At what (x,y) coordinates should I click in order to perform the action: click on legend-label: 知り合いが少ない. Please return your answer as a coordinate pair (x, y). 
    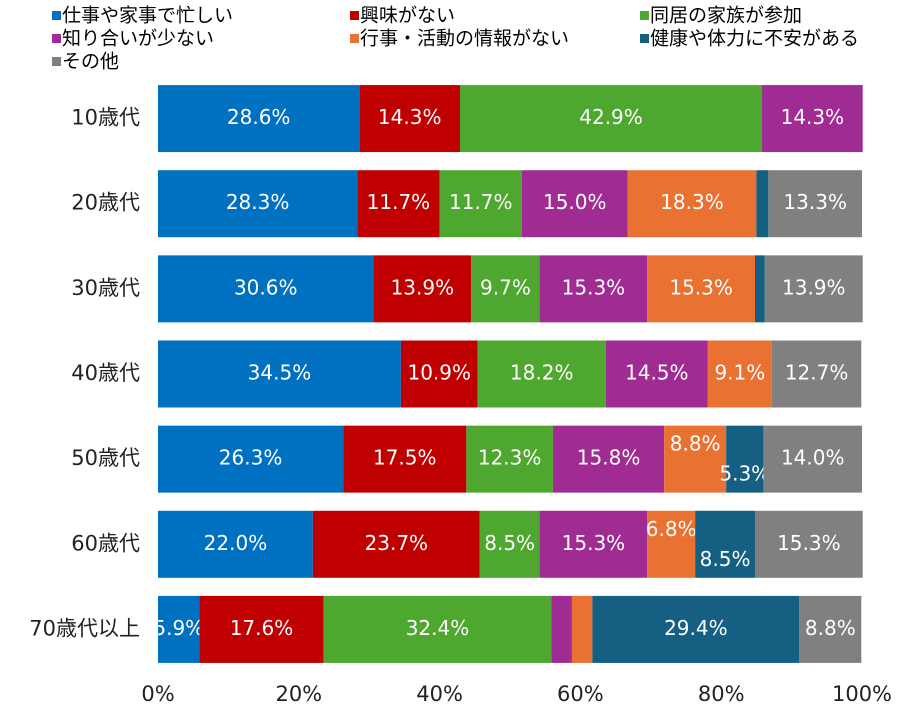
    Looking at the image, I should click on (138, 39).